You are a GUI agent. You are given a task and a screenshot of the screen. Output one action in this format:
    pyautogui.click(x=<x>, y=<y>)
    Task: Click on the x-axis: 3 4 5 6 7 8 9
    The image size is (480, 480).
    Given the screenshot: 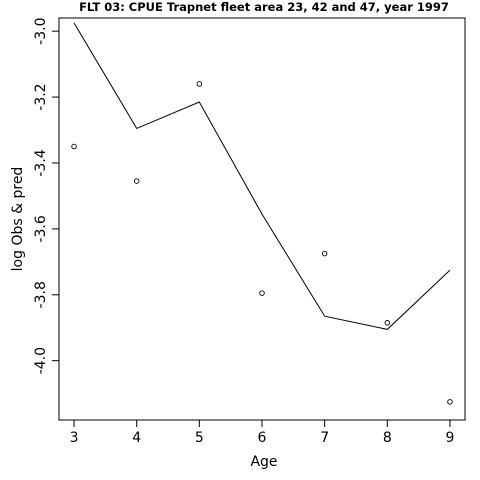 What is the action you would take?
    pyautogui.click(x=262, y=433)
    